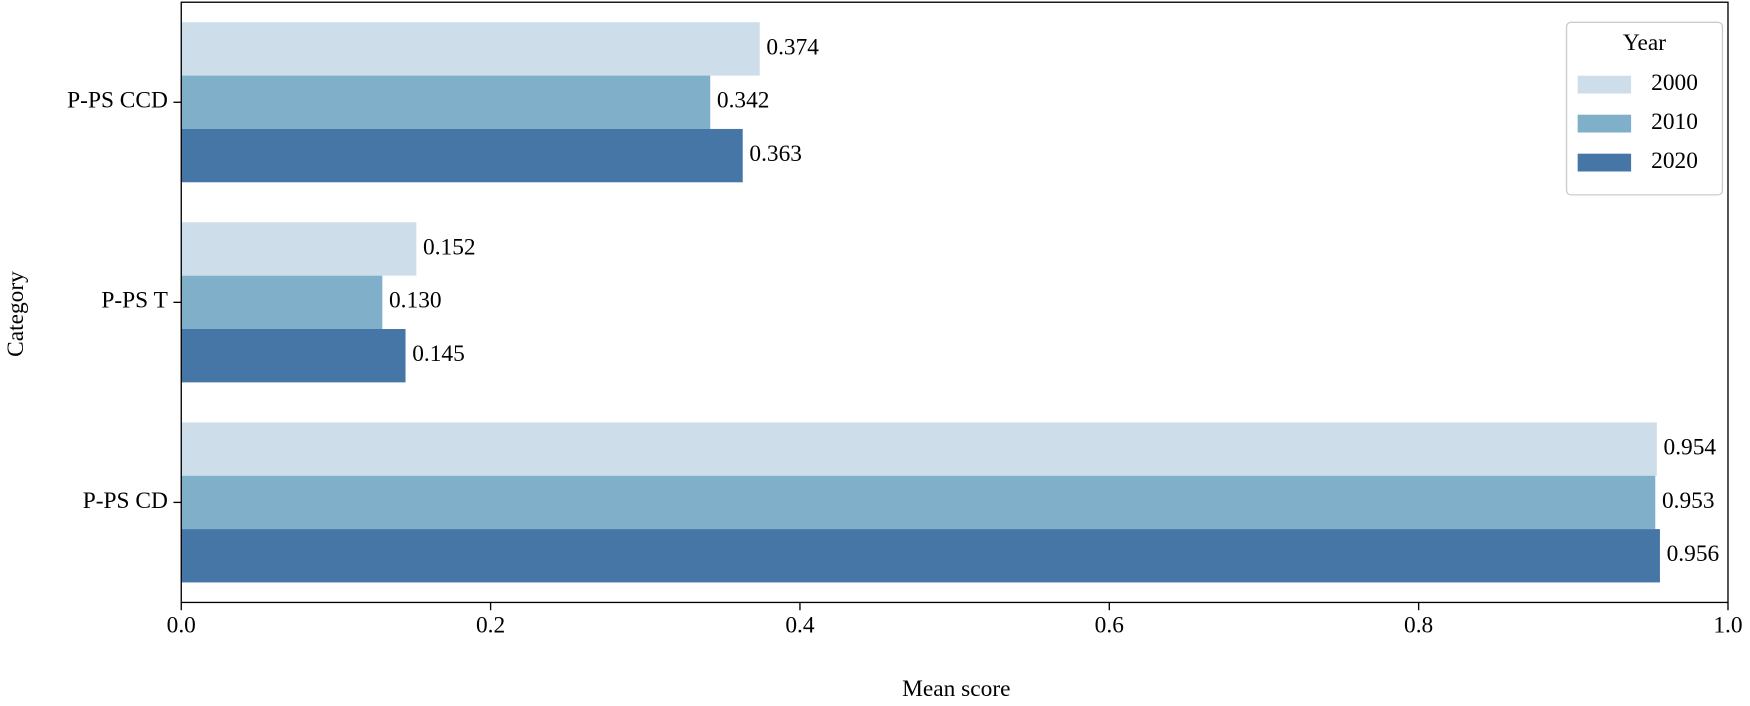  Describe the element at coordinates (1674, 122) in the screenshot. I see `legend-label: 2010` at that location.